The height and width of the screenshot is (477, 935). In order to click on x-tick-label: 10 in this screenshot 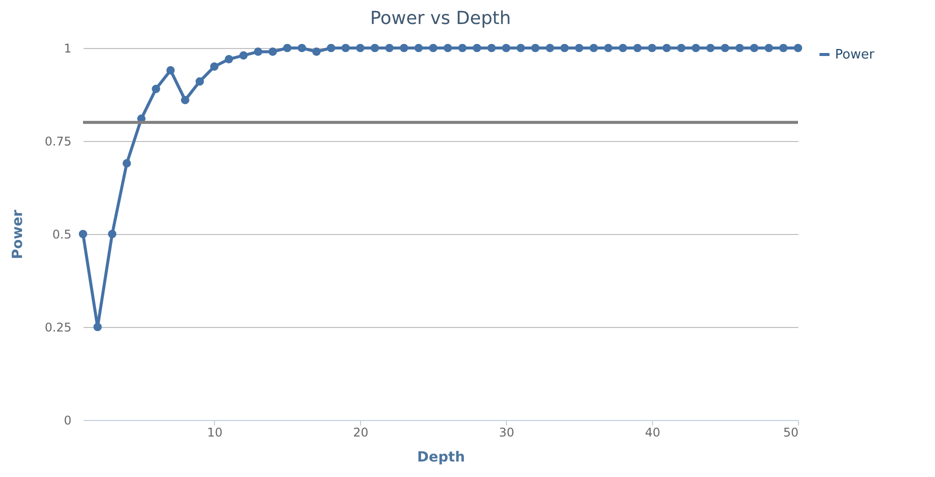, I will do `click(214, 433)`.